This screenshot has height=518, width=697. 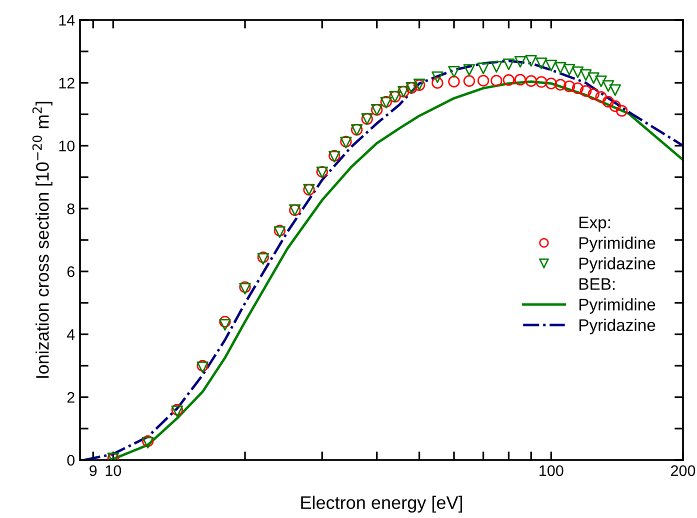 What do you see at coordinates (381, 504) in the screenshot?
I see `x-axis-title: Electron energy [eV]` at bounding box center [381, 504].